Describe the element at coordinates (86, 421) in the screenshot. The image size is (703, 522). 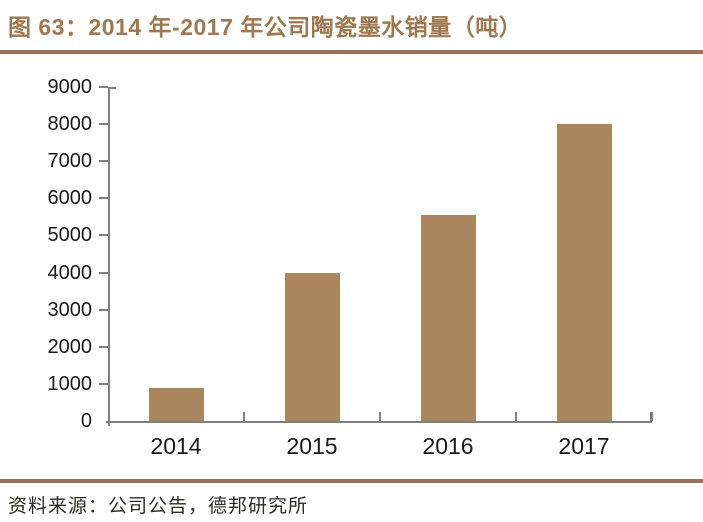
I see `y-axis-label-0: 0` at that location.